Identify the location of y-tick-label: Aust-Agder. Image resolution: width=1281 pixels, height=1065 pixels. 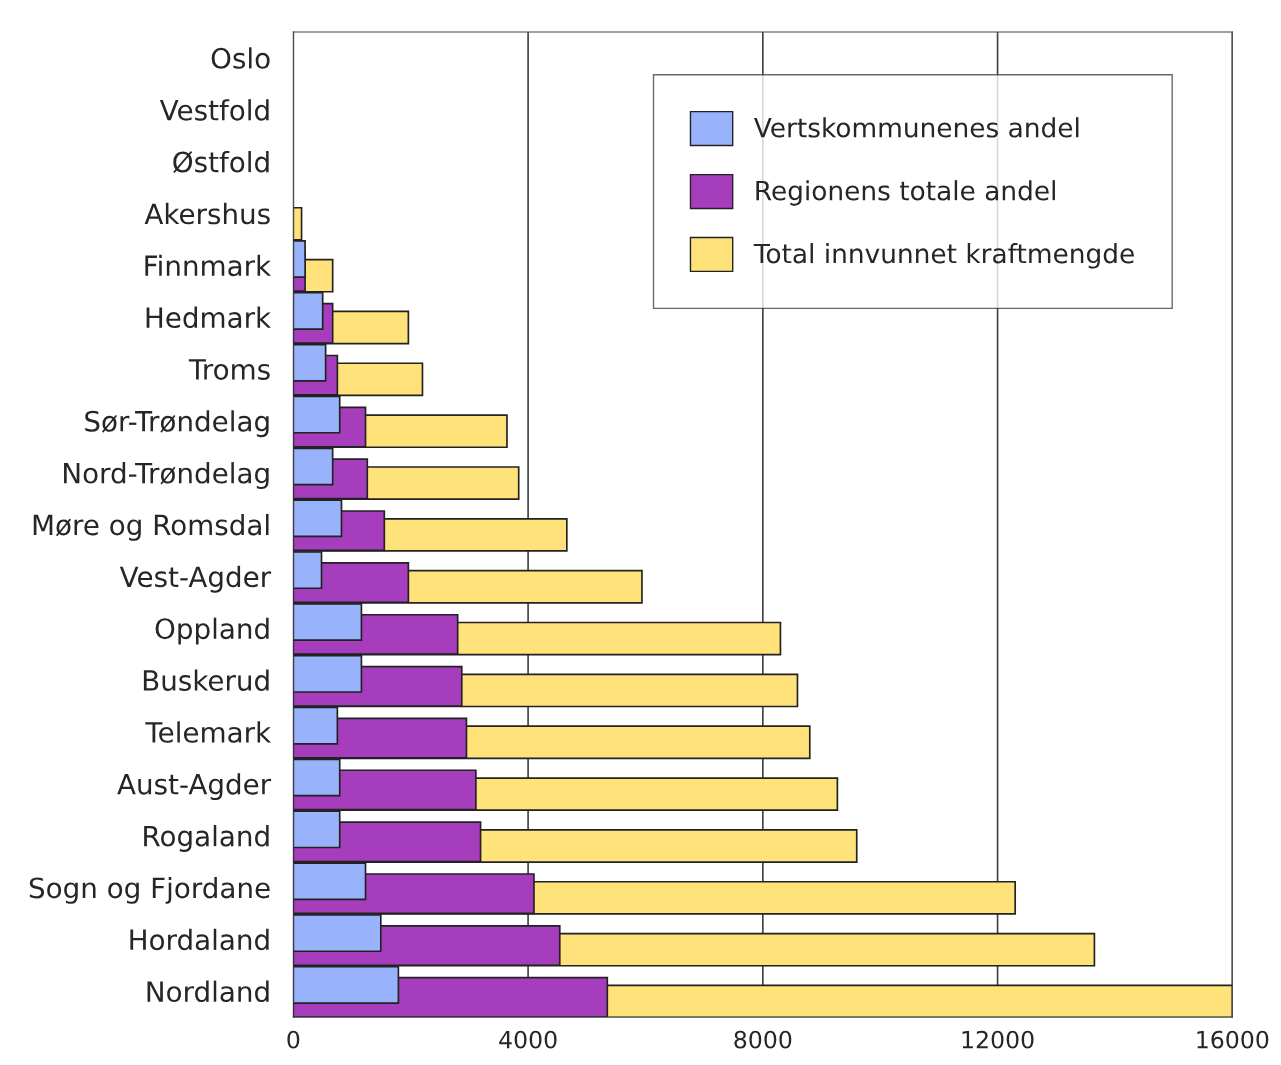
(194, 787).